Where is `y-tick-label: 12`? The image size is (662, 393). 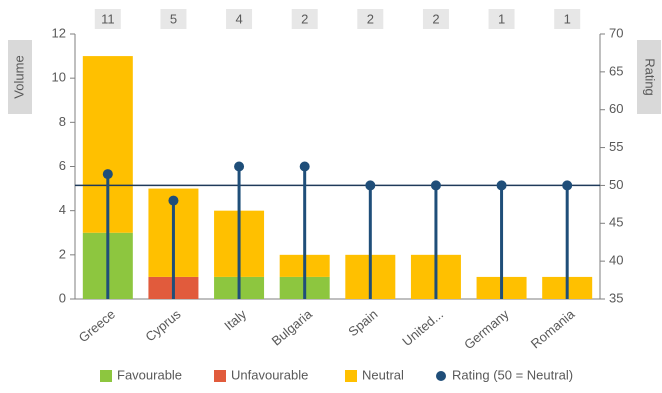
y-tick-label: 12 is located at coordinates (59, 32).